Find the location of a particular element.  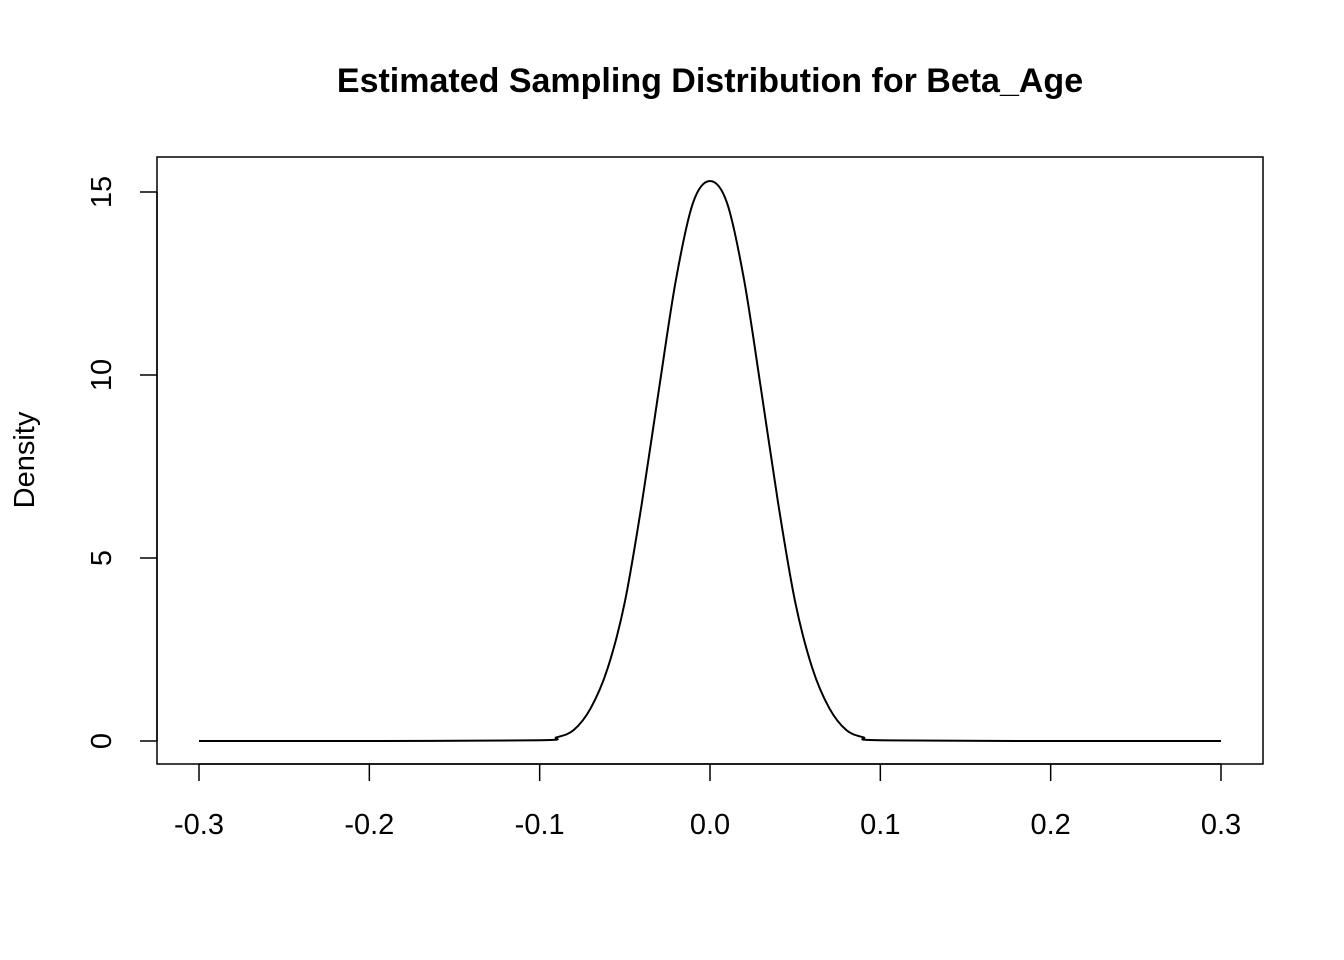

x-tick-label: 0.0 is located at coordinates (710, 825).